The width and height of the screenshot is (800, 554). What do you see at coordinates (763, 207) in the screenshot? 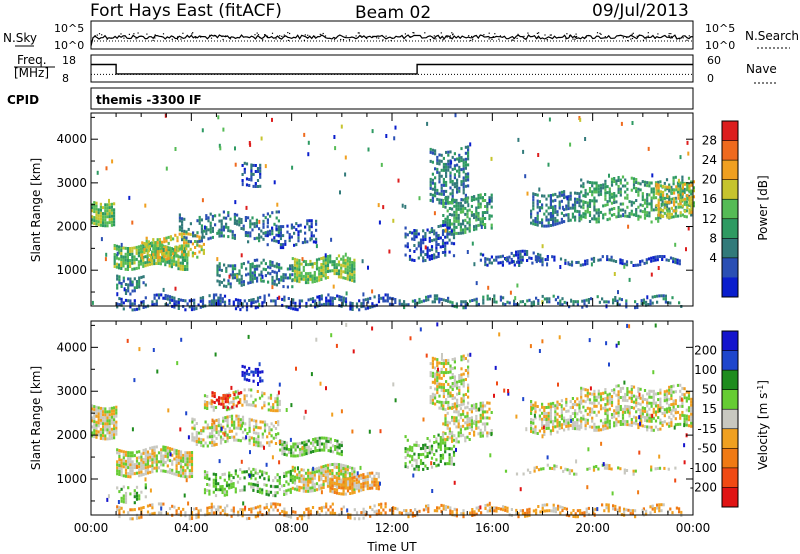
I see `power-colorbar-label: Power [dB]` at bounding box center [763, 207].